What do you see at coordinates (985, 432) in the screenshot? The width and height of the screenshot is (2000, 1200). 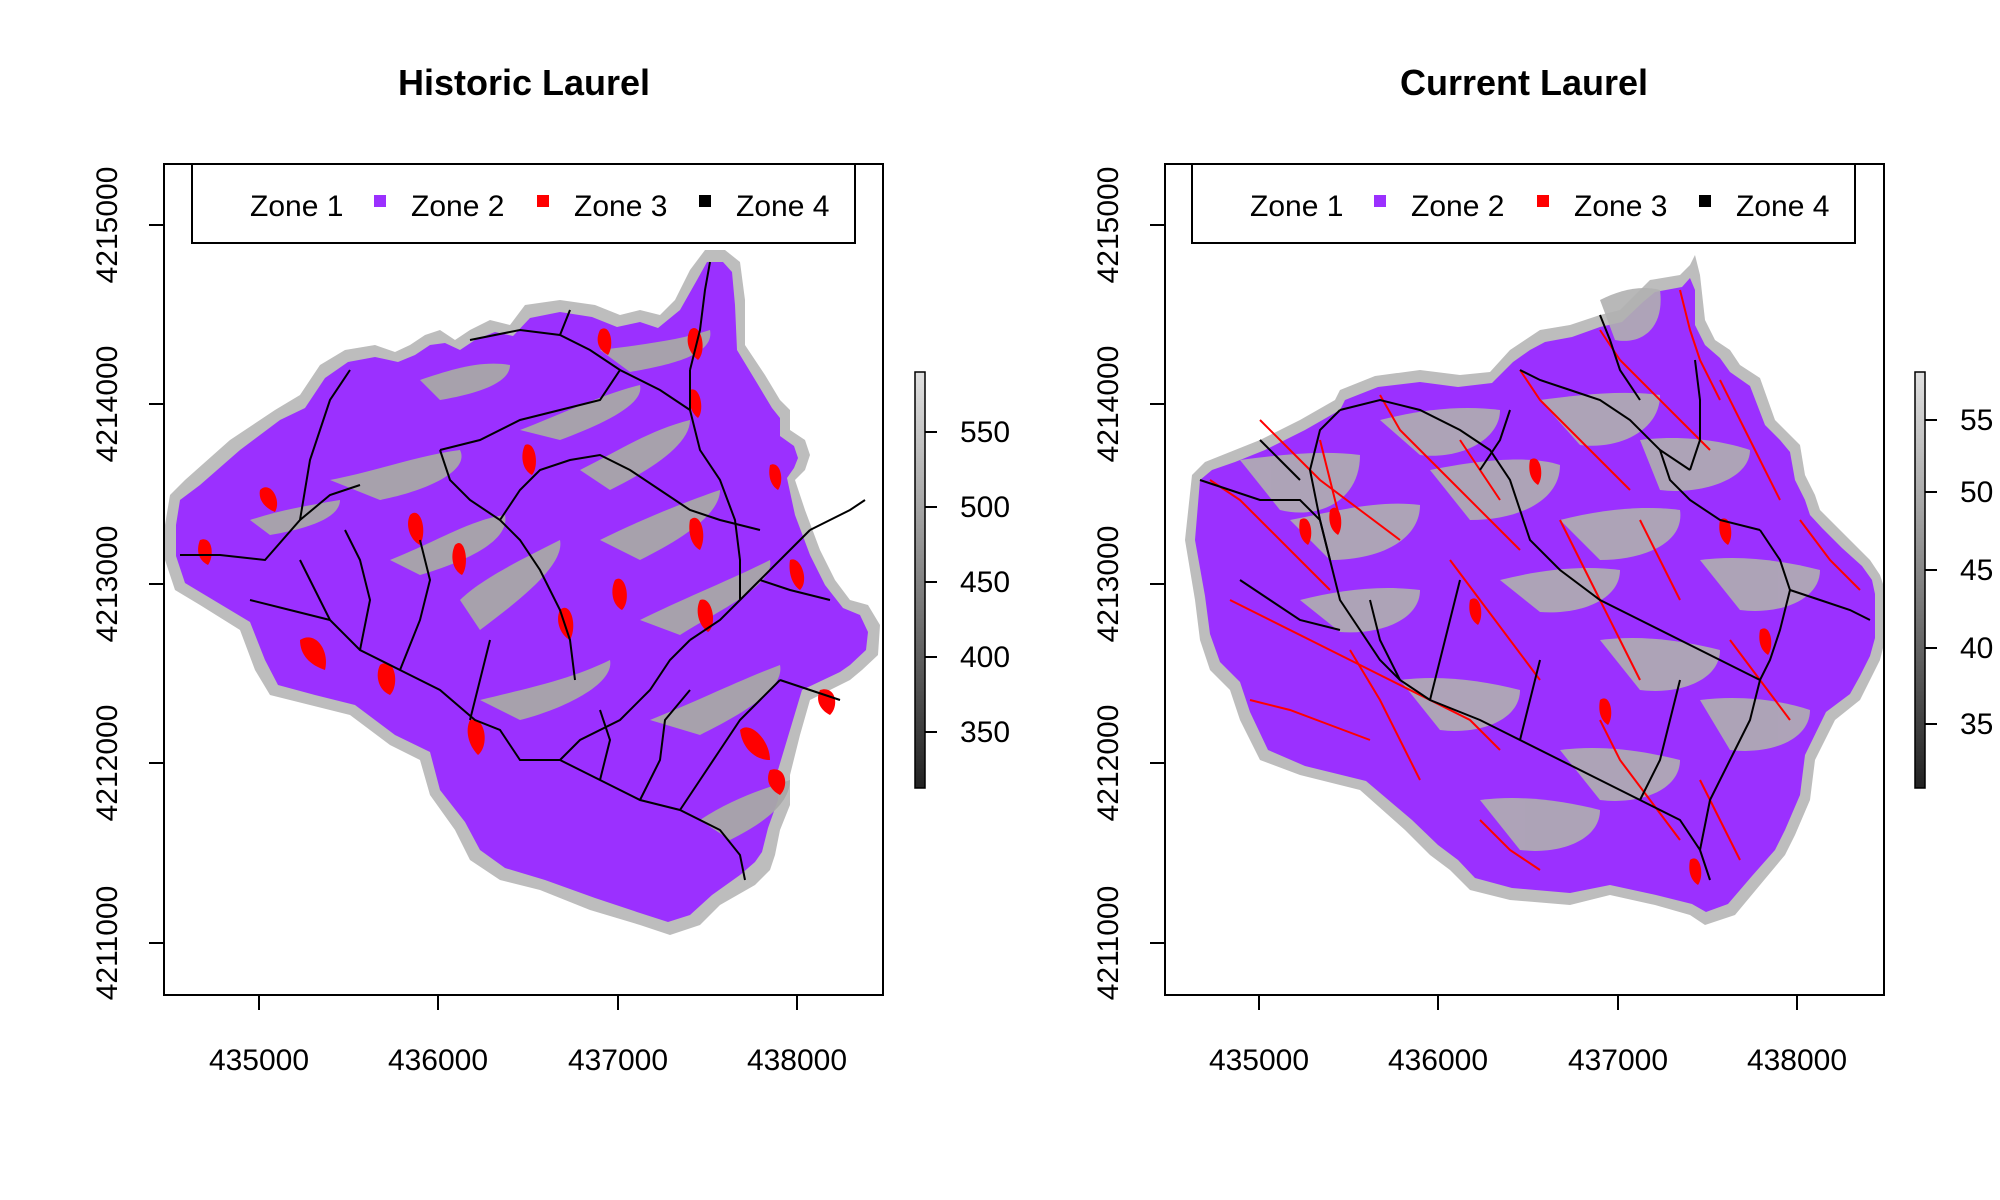 I see `colorbar-tick-label: 550` at bounding box center [985, 432].